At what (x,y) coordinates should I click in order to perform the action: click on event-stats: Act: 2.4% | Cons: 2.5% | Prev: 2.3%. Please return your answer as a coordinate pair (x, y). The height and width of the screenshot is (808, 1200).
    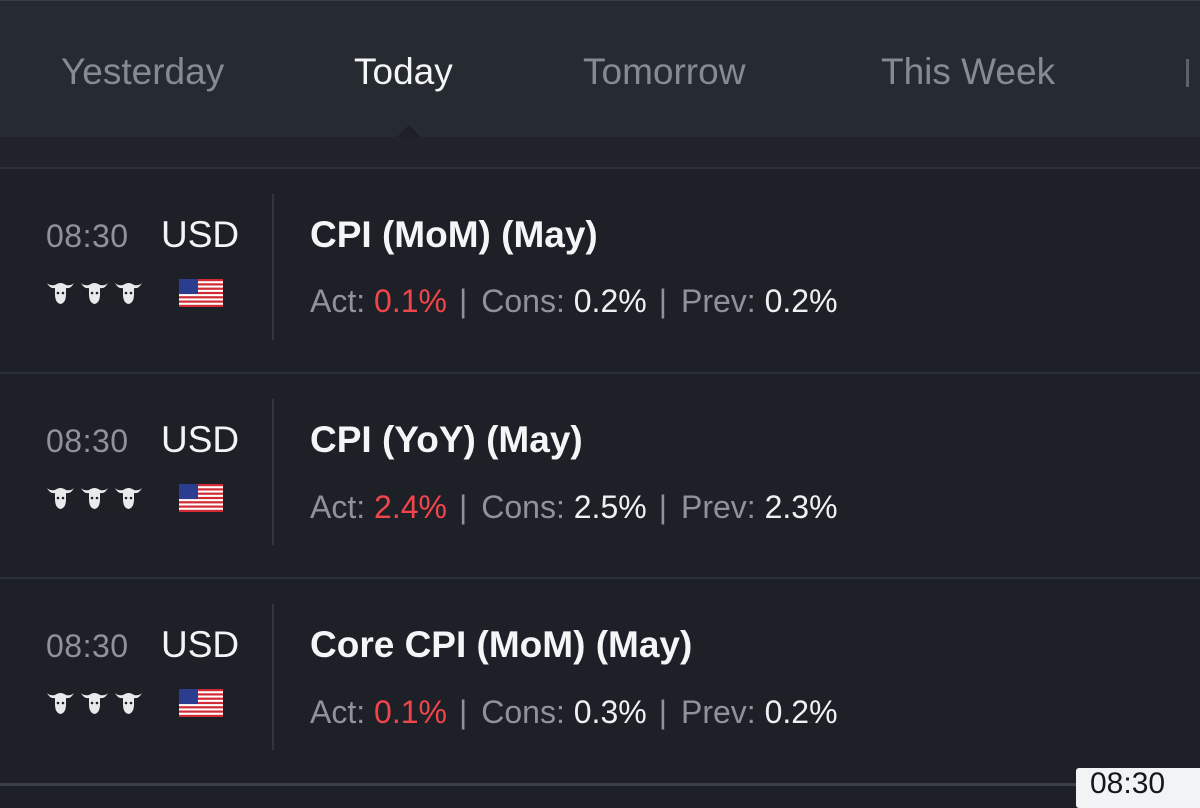
    Looking at the image, I should click on (574, 507).